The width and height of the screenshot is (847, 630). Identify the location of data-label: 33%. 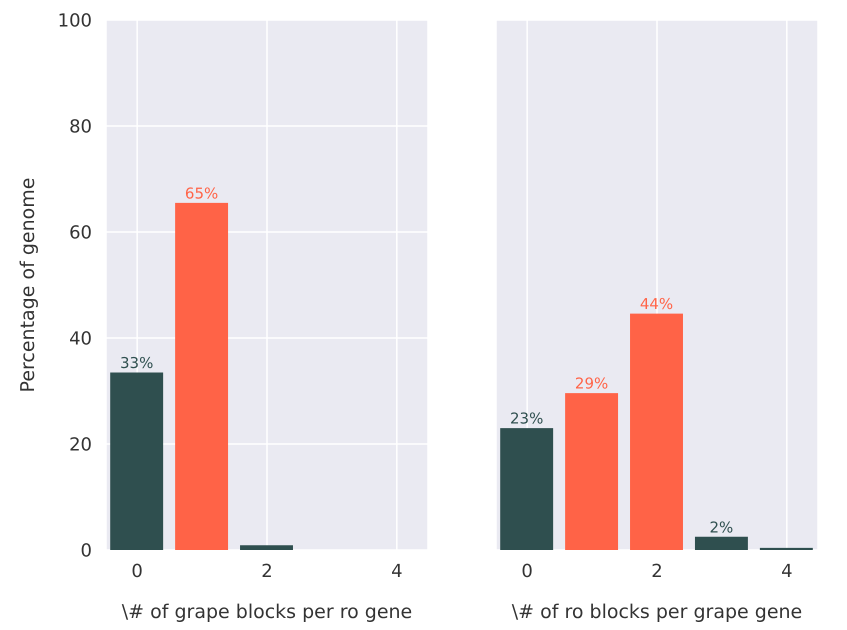
(137, 363).